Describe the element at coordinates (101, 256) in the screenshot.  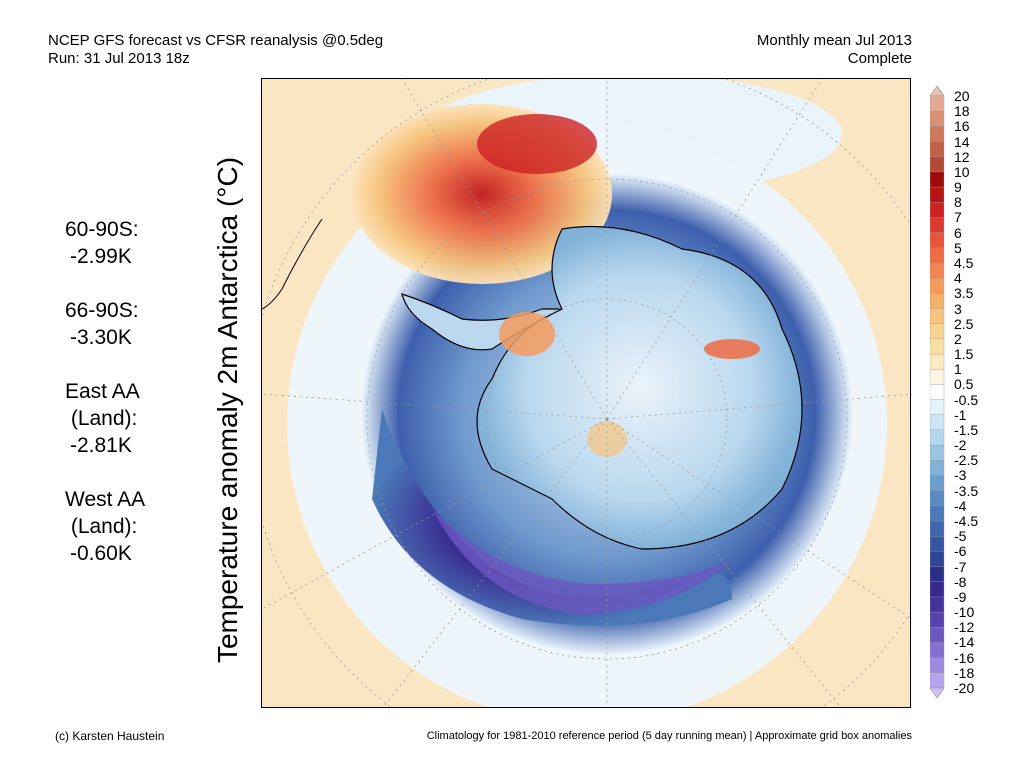
I see `stat-value: -2.99K` at that location.